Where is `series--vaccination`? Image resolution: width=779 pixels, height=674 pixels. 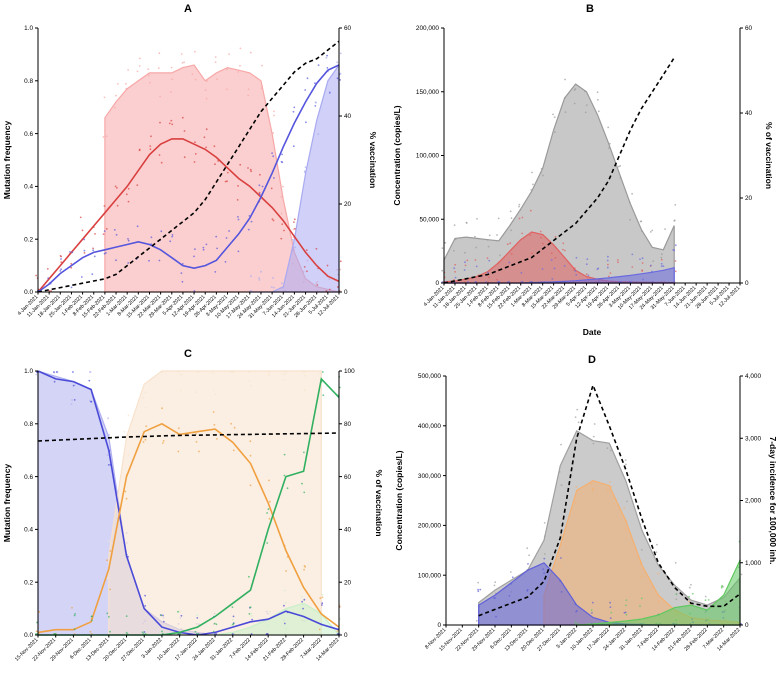
series--vaccination is located at coordinates (559, 170).